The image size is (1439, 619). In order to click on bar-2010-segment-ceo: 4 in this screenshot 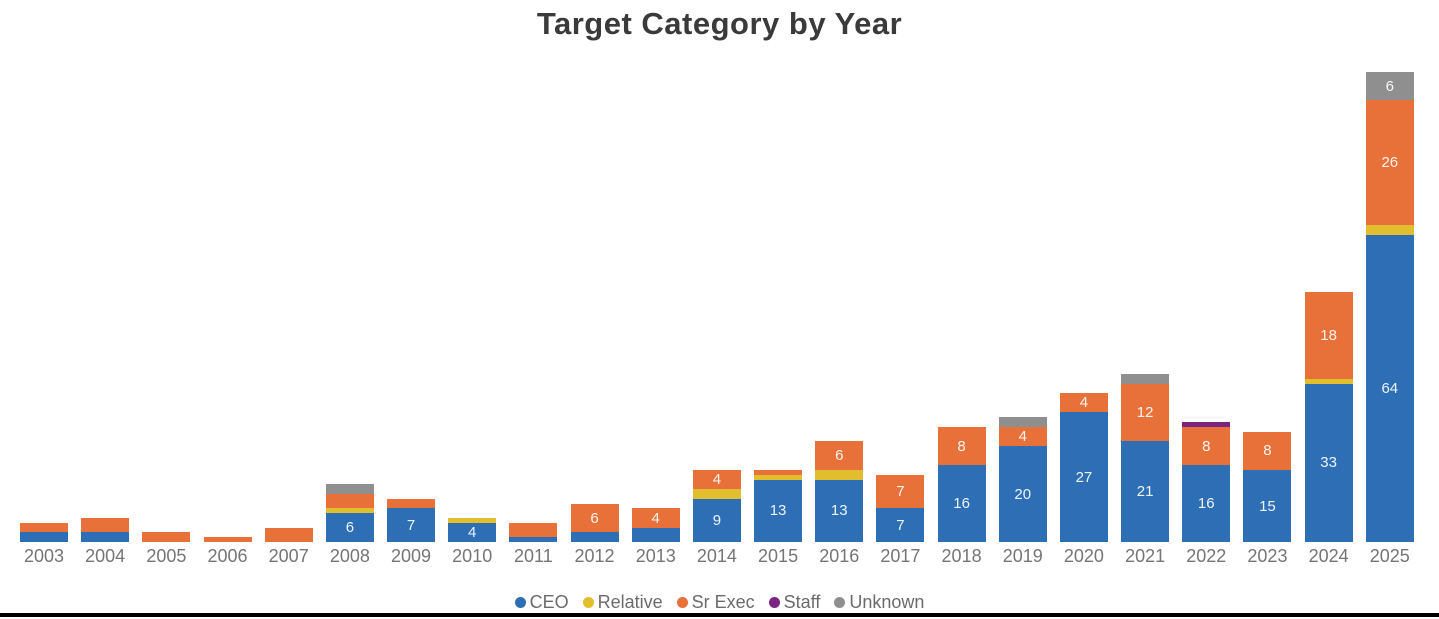, I will do `click(472, 532)`.